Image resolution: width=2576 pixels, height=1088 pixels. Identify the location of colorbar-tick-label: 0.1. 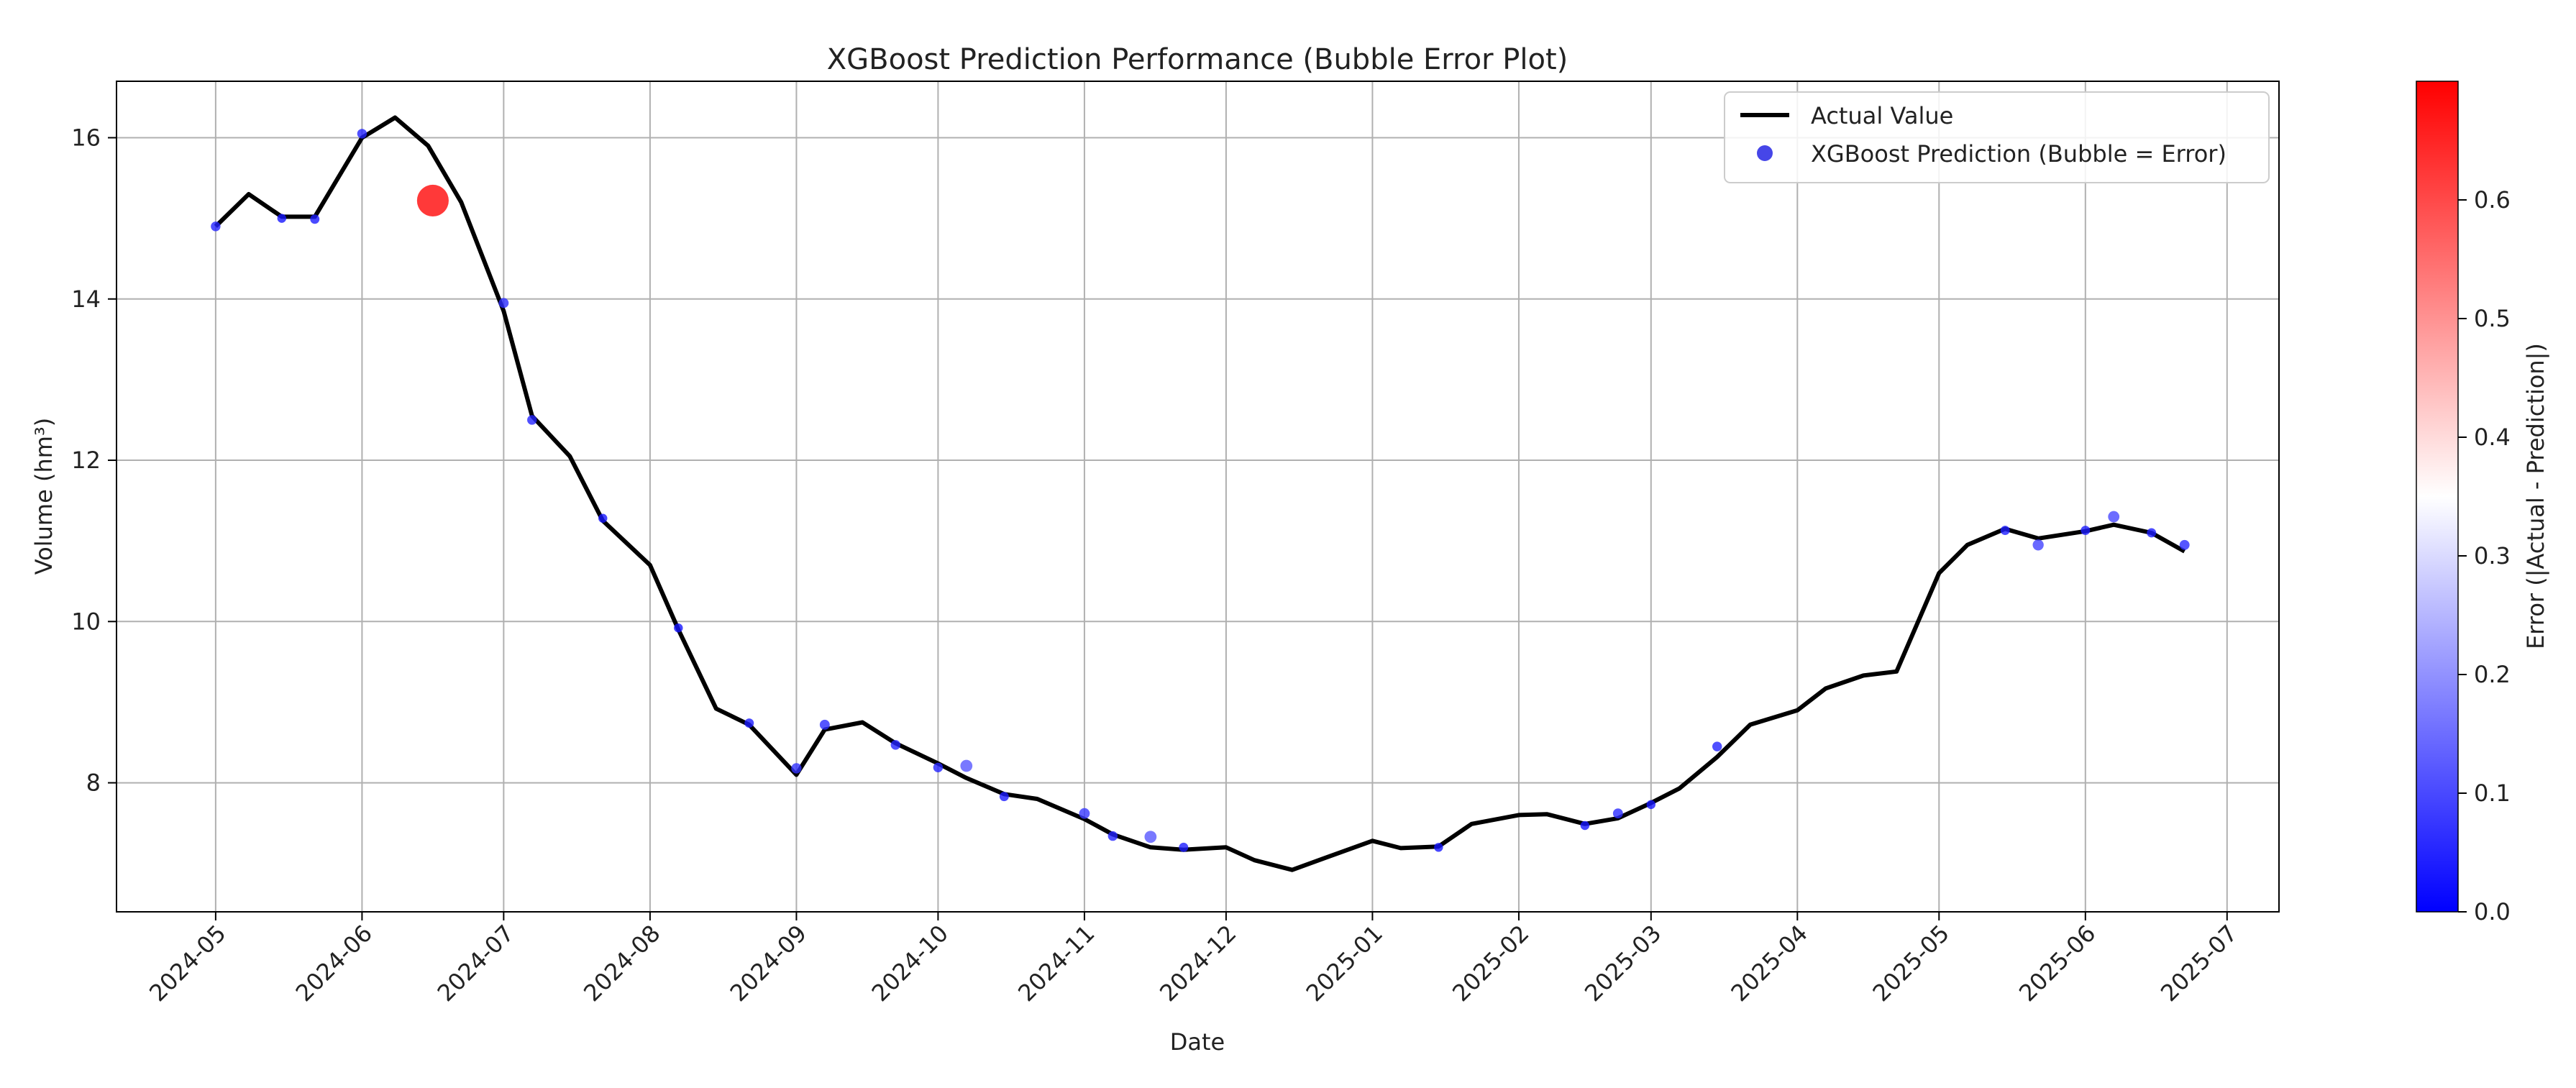
(2492, 793).